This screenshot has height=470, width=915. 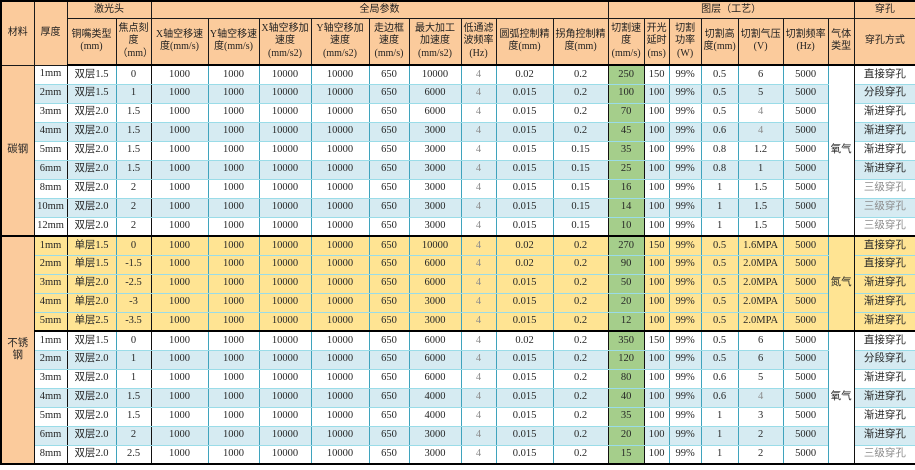 I want to click on header-nozzle-type: 铜嘴类型 (mm), so click(x=91, y=41).